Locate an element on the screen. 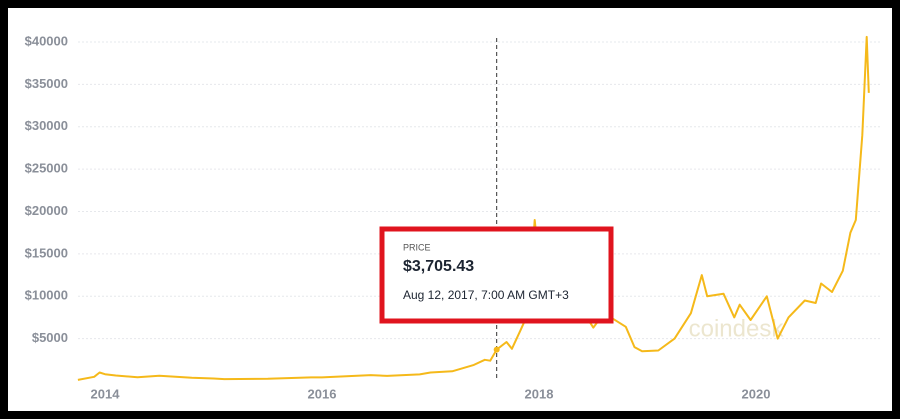 This screenshot has width=900, height=419. x-tick-label: 2018 is located at coordinates (539, 393).